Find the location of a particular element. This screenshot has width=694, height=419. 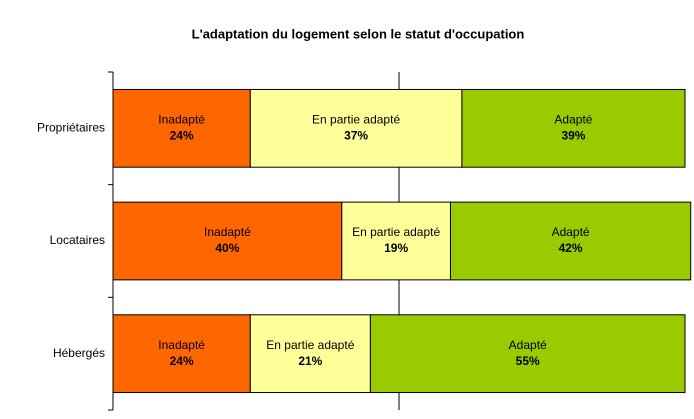

value-label: 42% is located at coordinates (571, 248).